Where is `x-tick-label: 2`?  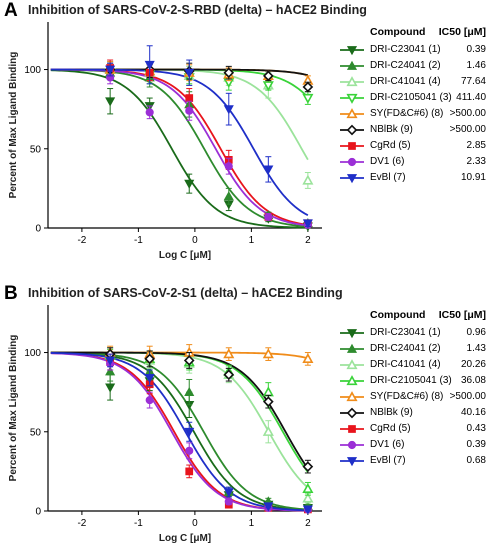
x-tick-label: 2 is located at coordinates (308, 523).